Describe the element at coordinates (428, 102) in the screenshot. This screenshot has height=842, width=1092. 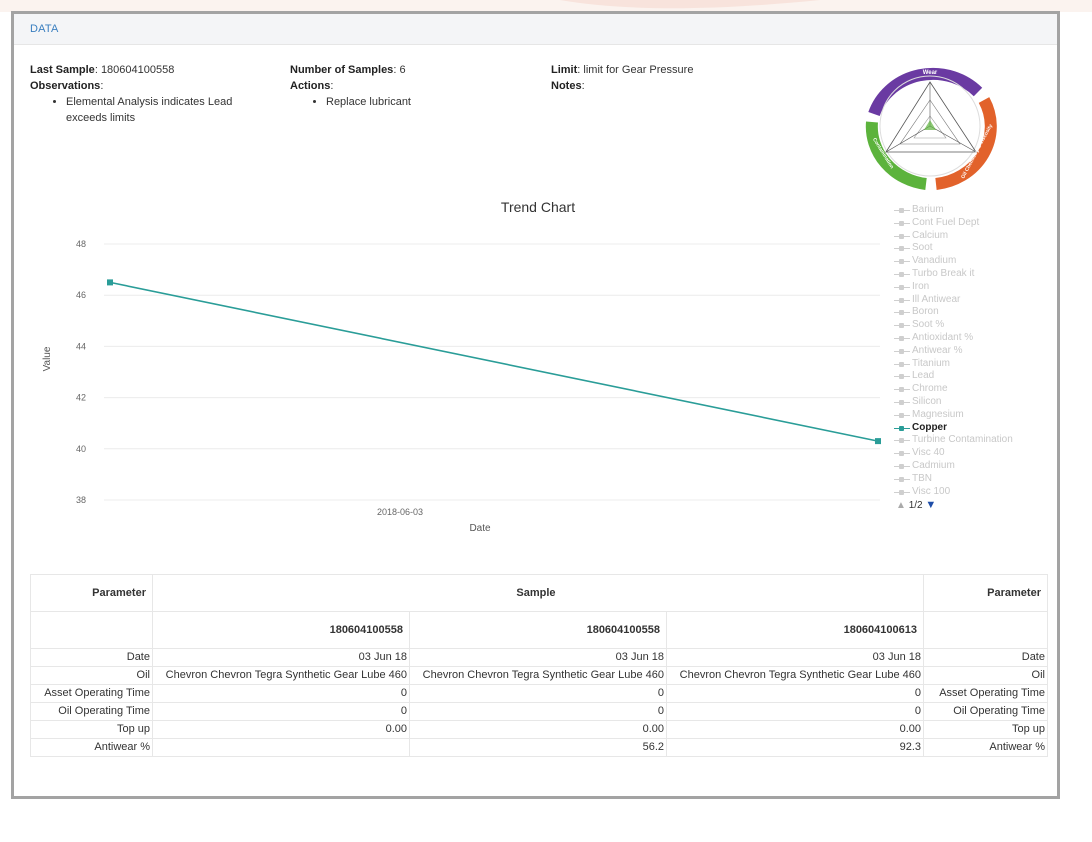
I see `action-item: Replace lubricant` at that location.